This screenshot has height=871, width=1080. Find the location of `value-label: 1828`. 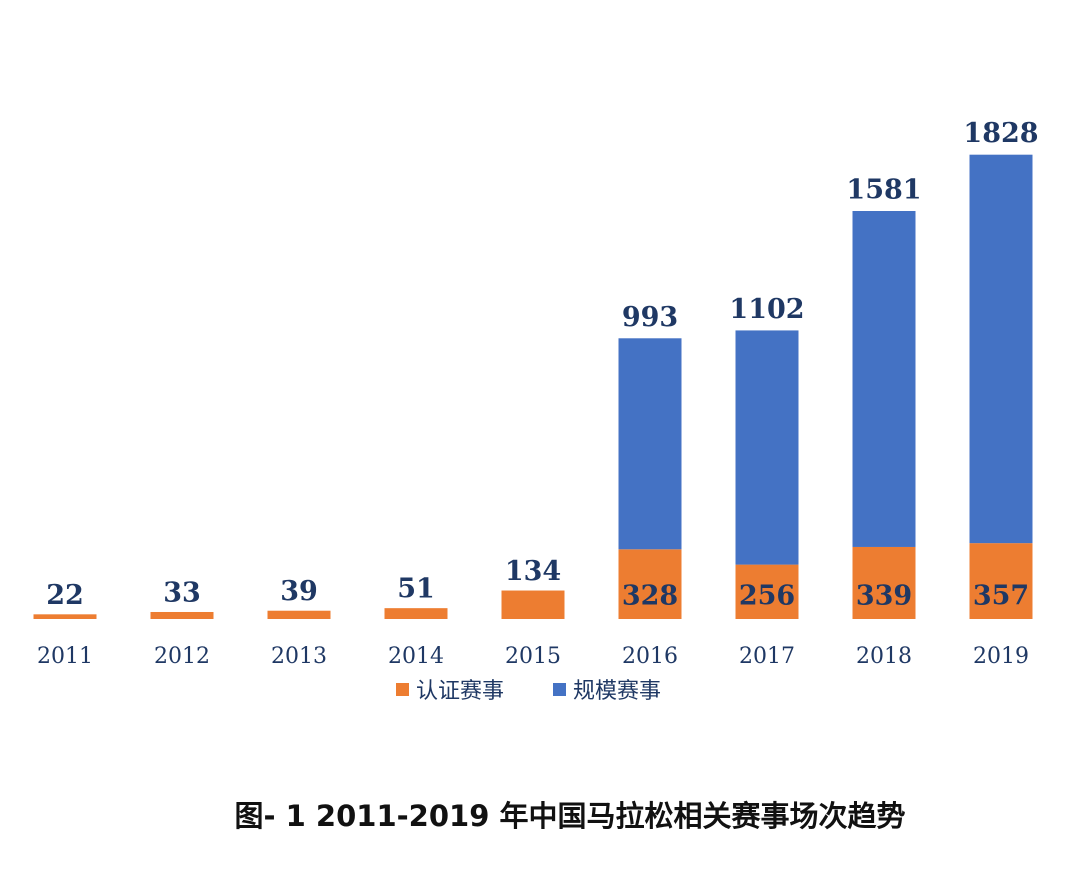

value-label: 1828 is located at coordinates (1000, 133).